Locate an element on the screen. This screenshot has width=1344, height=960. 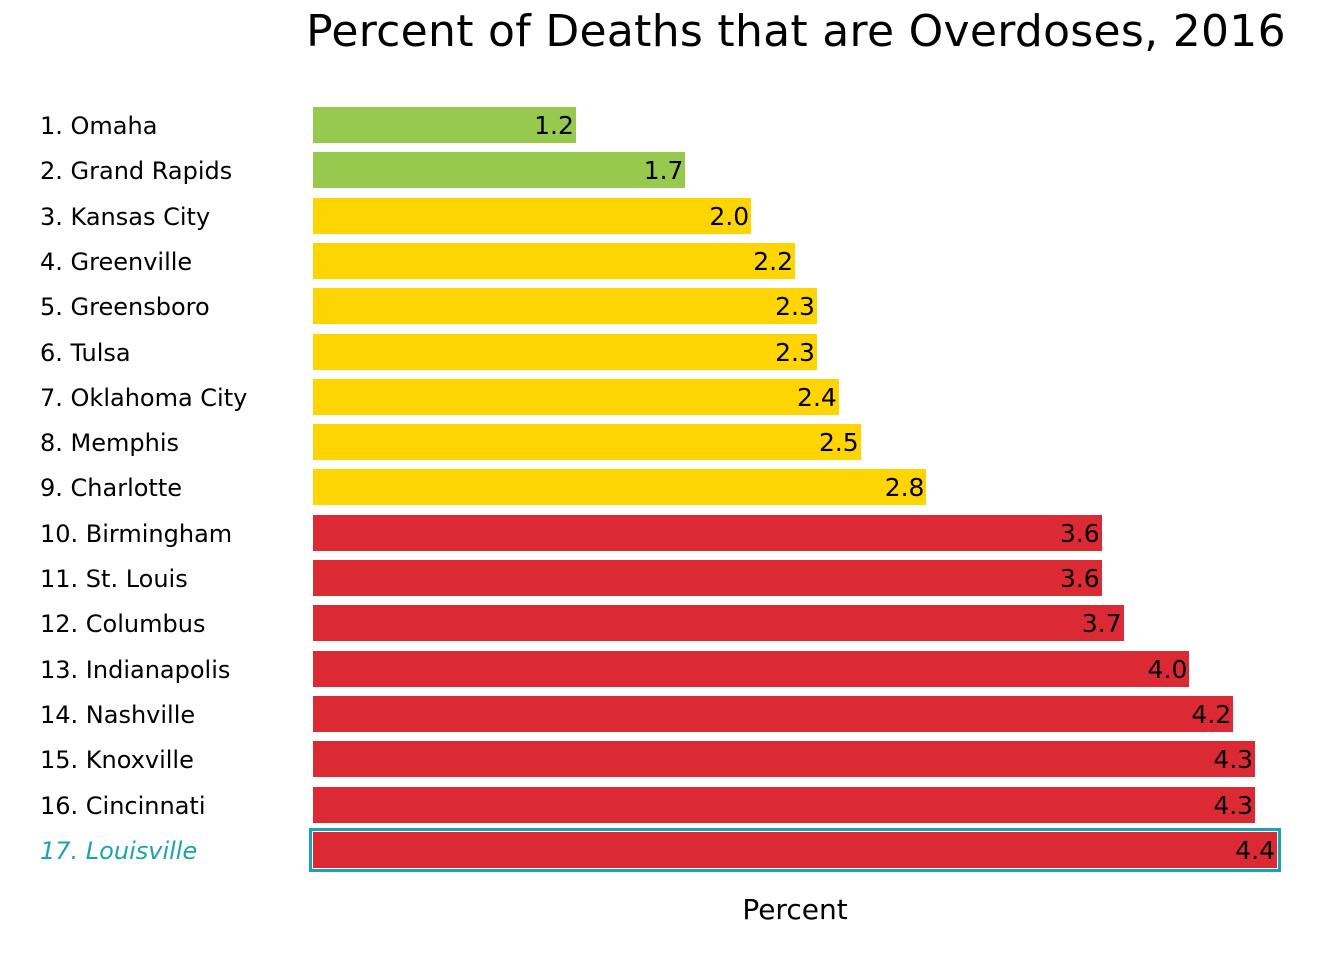
category-label: 12. Columbus is located at coordinates (123, 624).